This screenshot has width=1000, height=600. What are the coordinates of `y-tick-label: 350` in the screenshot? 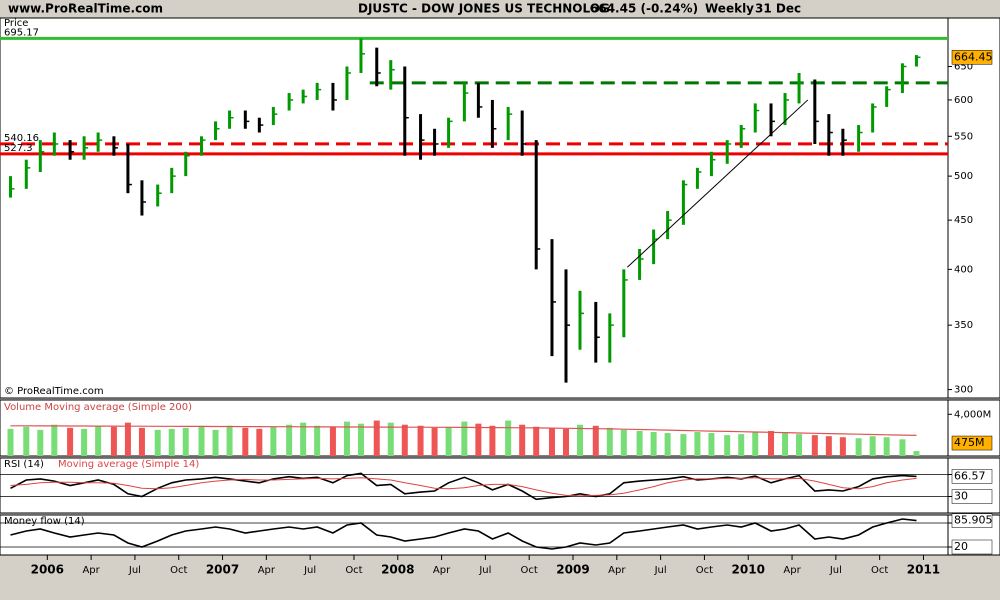 It's located at (963, 325).